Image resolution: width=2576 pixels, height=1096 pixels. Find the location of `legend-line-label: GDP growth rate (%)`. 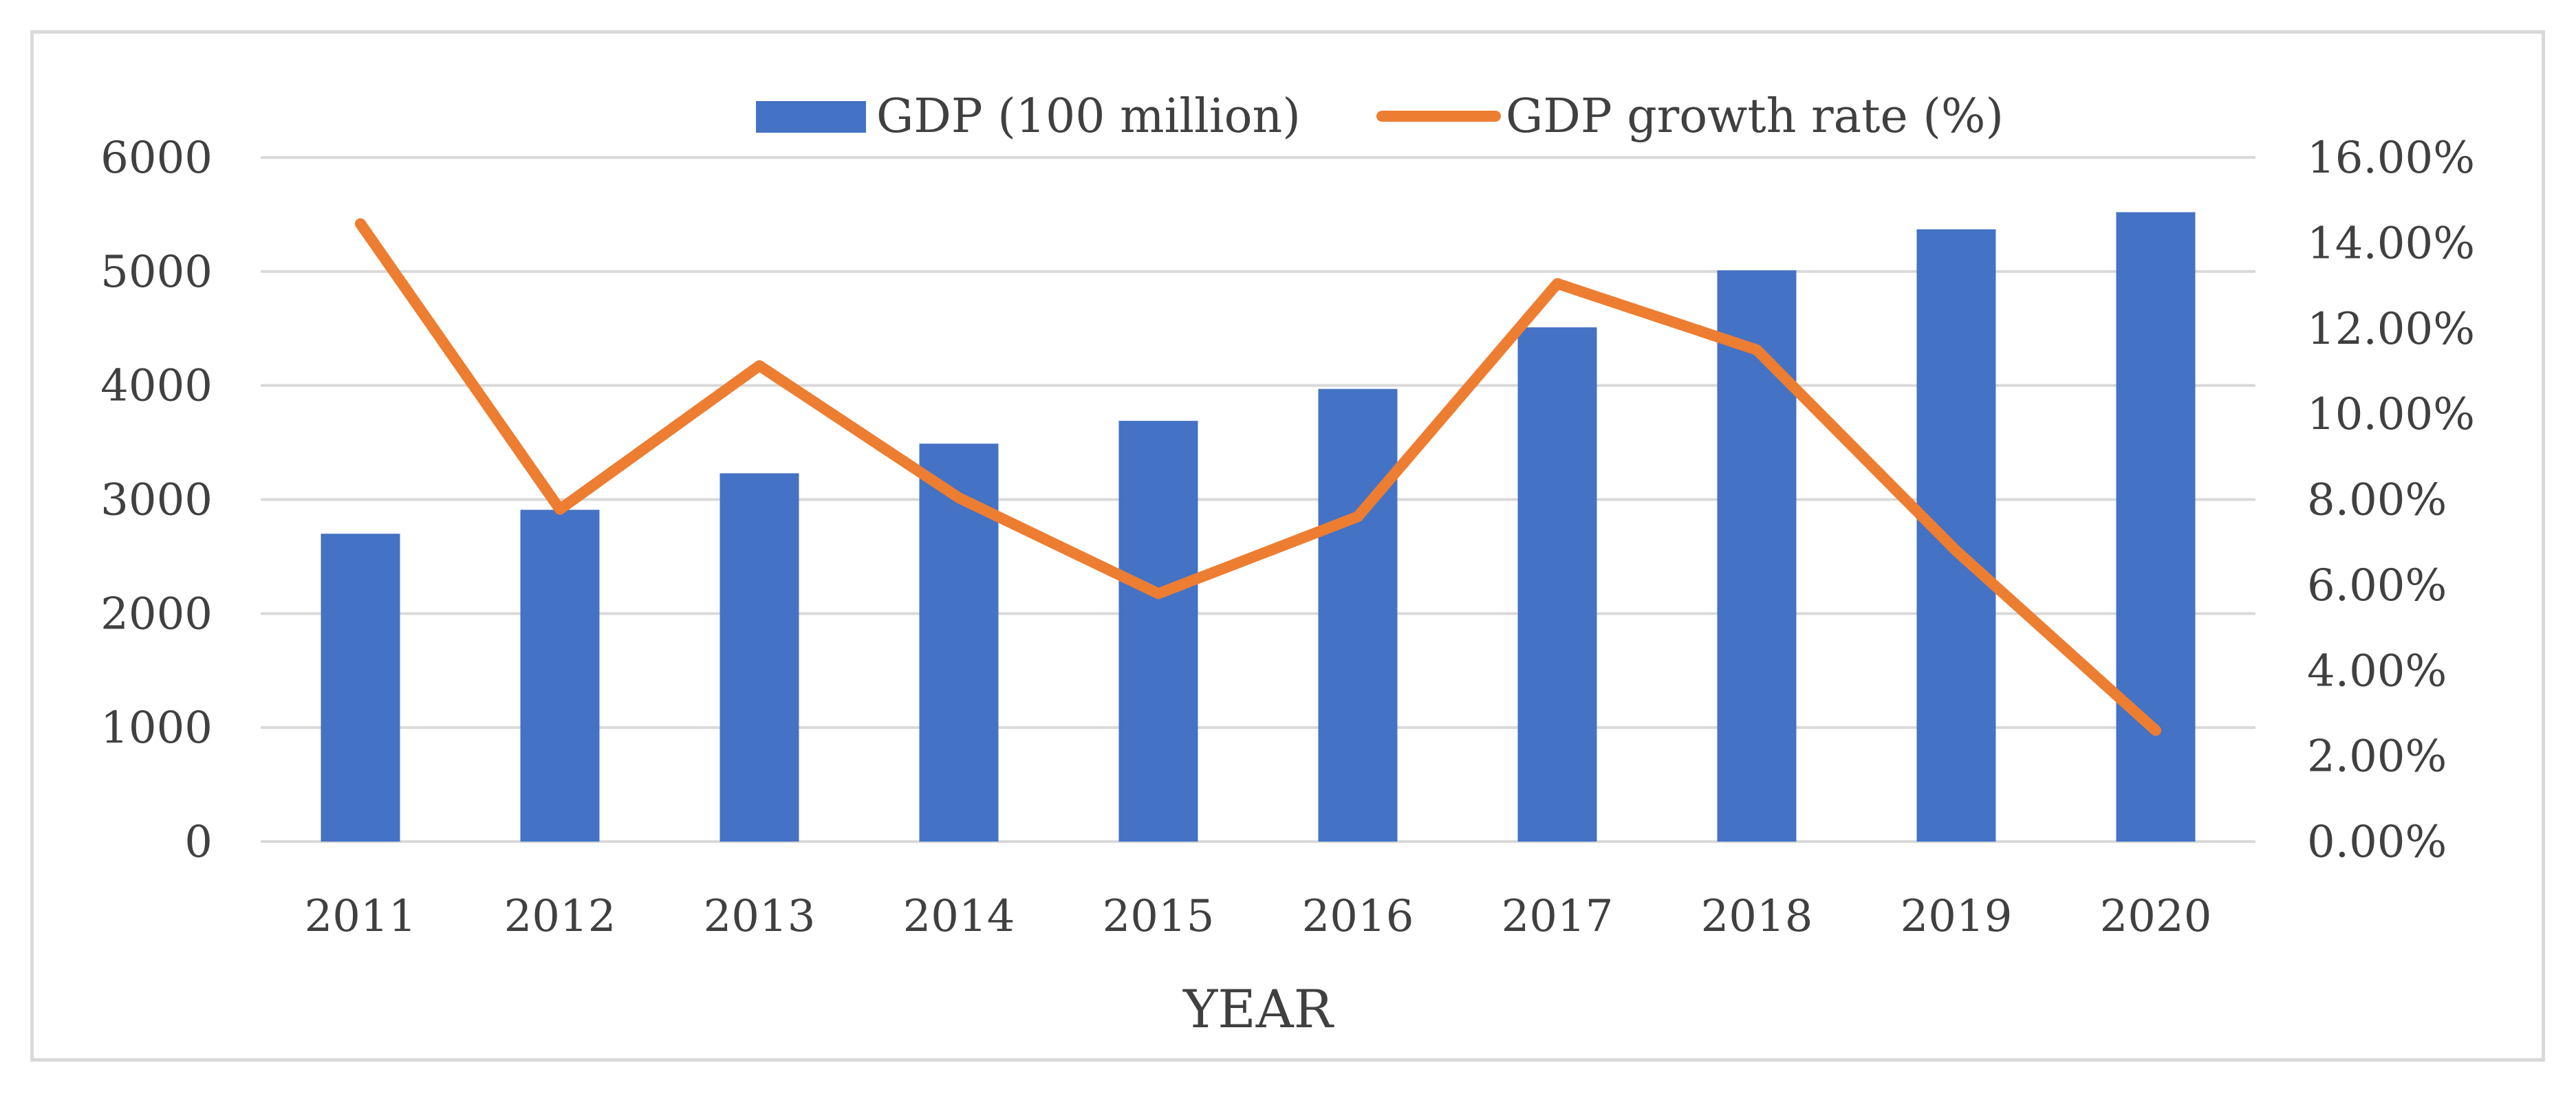

legend-line-label: GDP growth rate (%) is located at coordinates (1755, 116).